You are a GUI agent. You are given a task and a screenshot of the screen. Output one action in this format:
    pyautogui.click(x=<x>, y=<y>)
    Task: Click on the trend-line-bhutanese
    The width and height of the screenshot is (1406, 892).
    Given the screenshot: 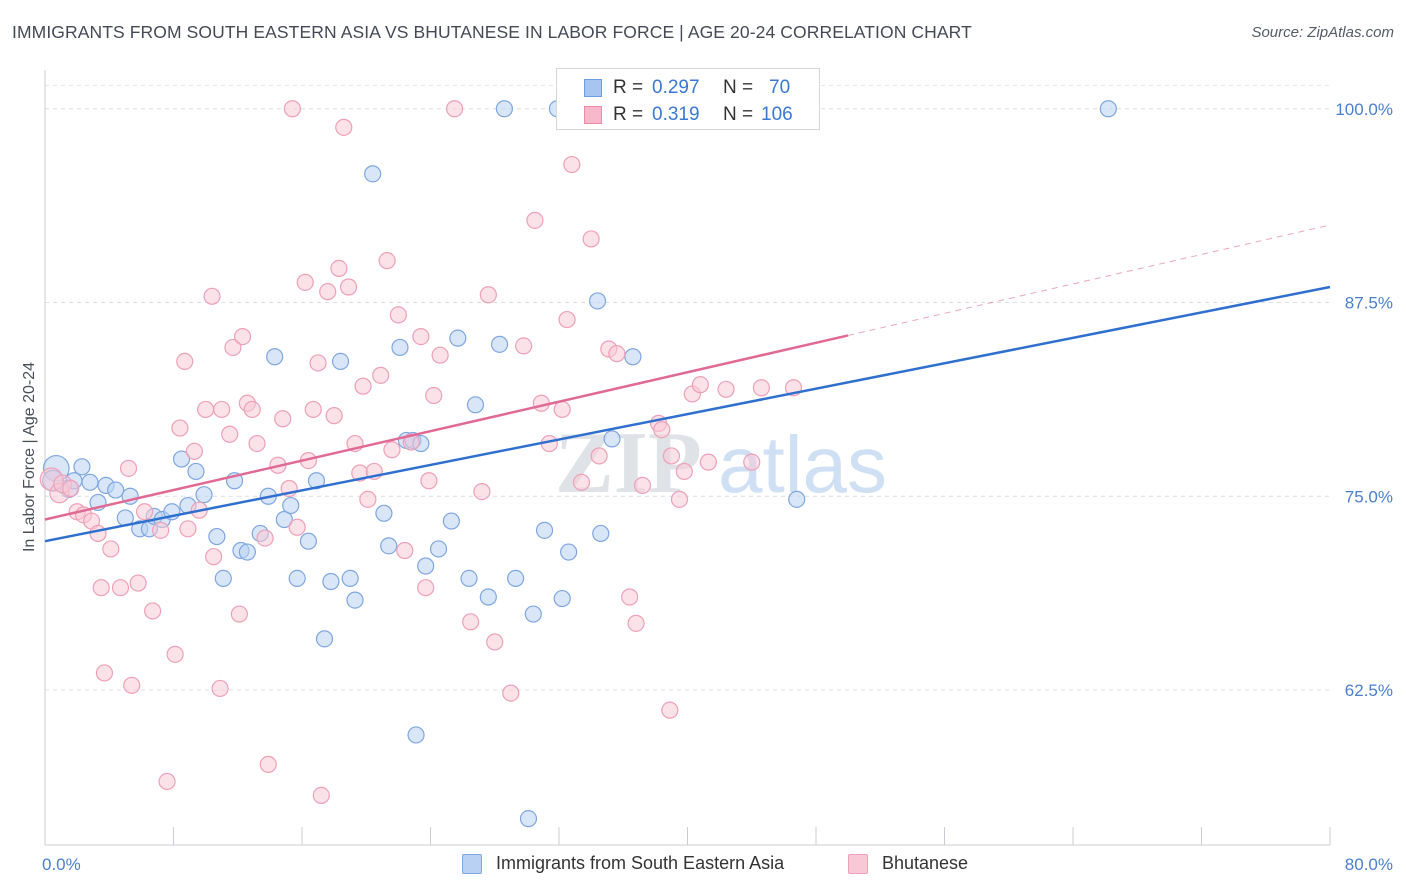 What is the action you would take?
    pyautogui.click(x=446, y=427)
    